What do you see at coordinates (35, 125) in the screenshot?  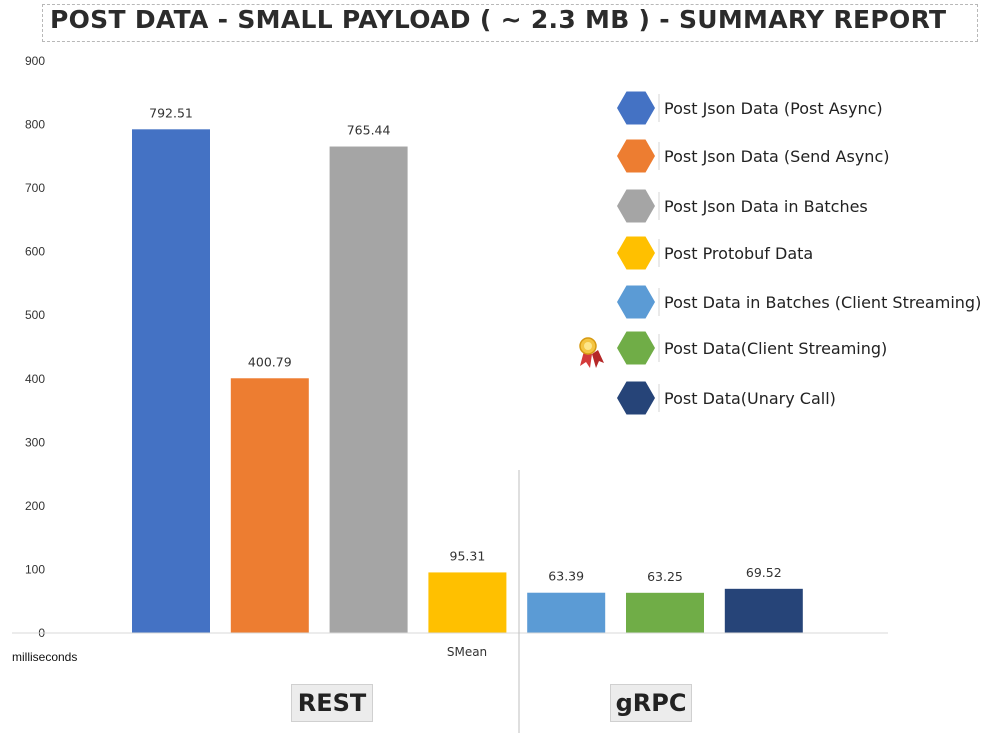 I see `y-tick-label: 800` at bounding box center [35, 125].